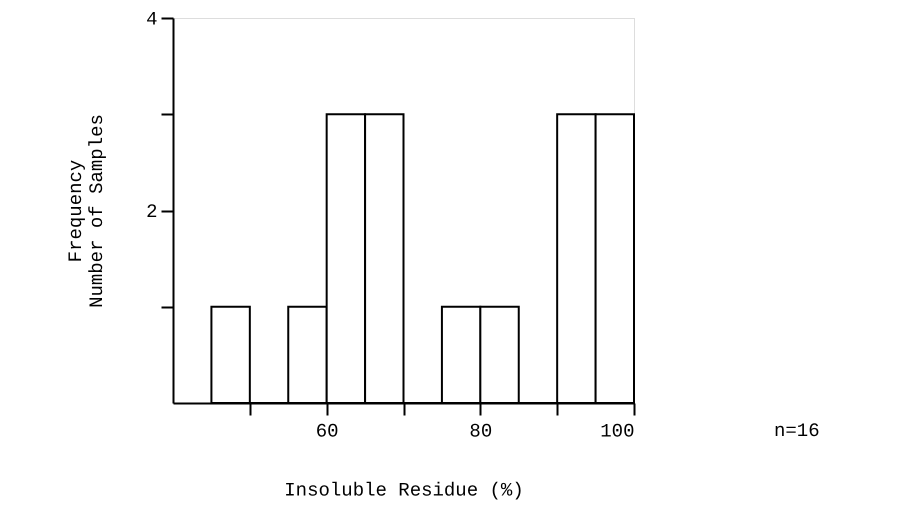 This screenshot has width=905, height=514. What do you see at coordinates (404, 491) in the screenshot?
I see `x-axis-title: Insoluble Residue (%)` at bounding box center [404, 491].